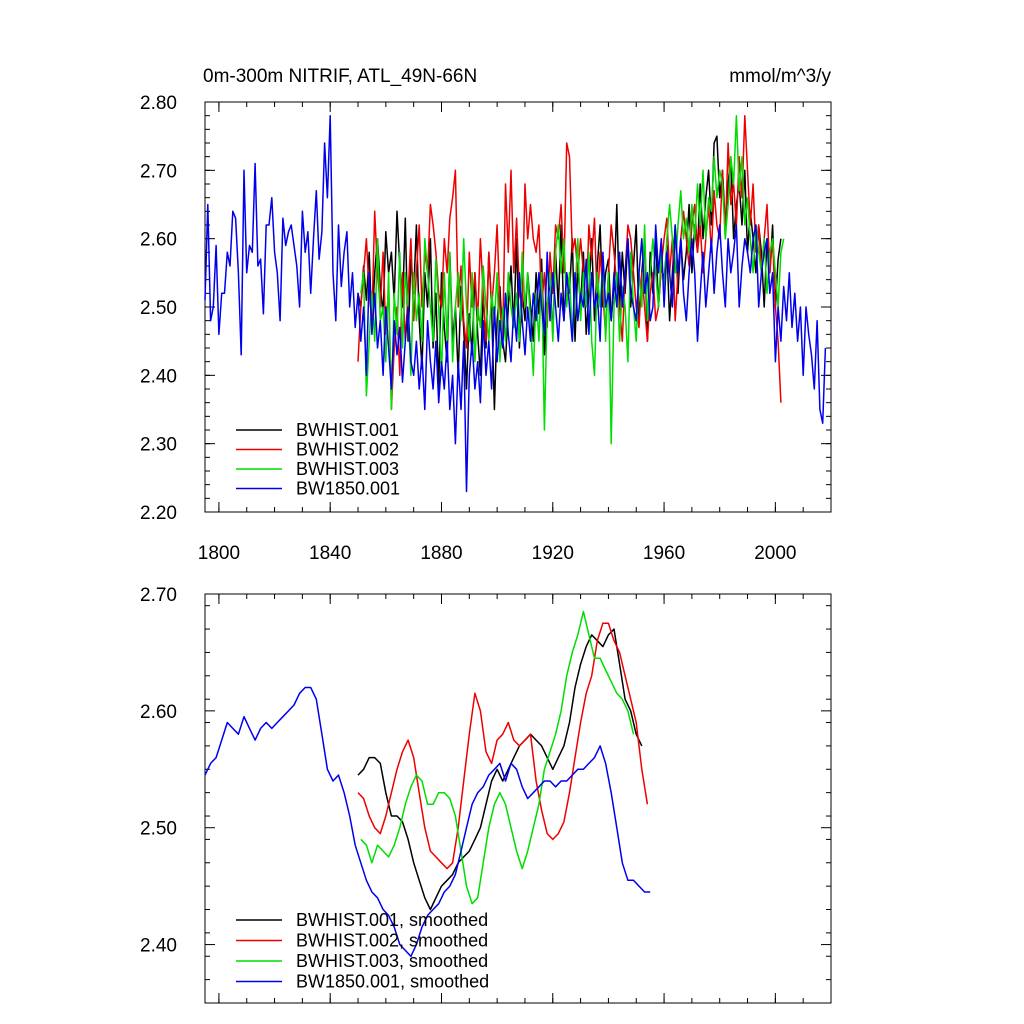 This screenshot has width=1024, height=1024. What do you see at coordinates (392, 982) in the screenshot?
I see `legend-label: BW1850.001, smoothed` at bounding box center [392, 982].